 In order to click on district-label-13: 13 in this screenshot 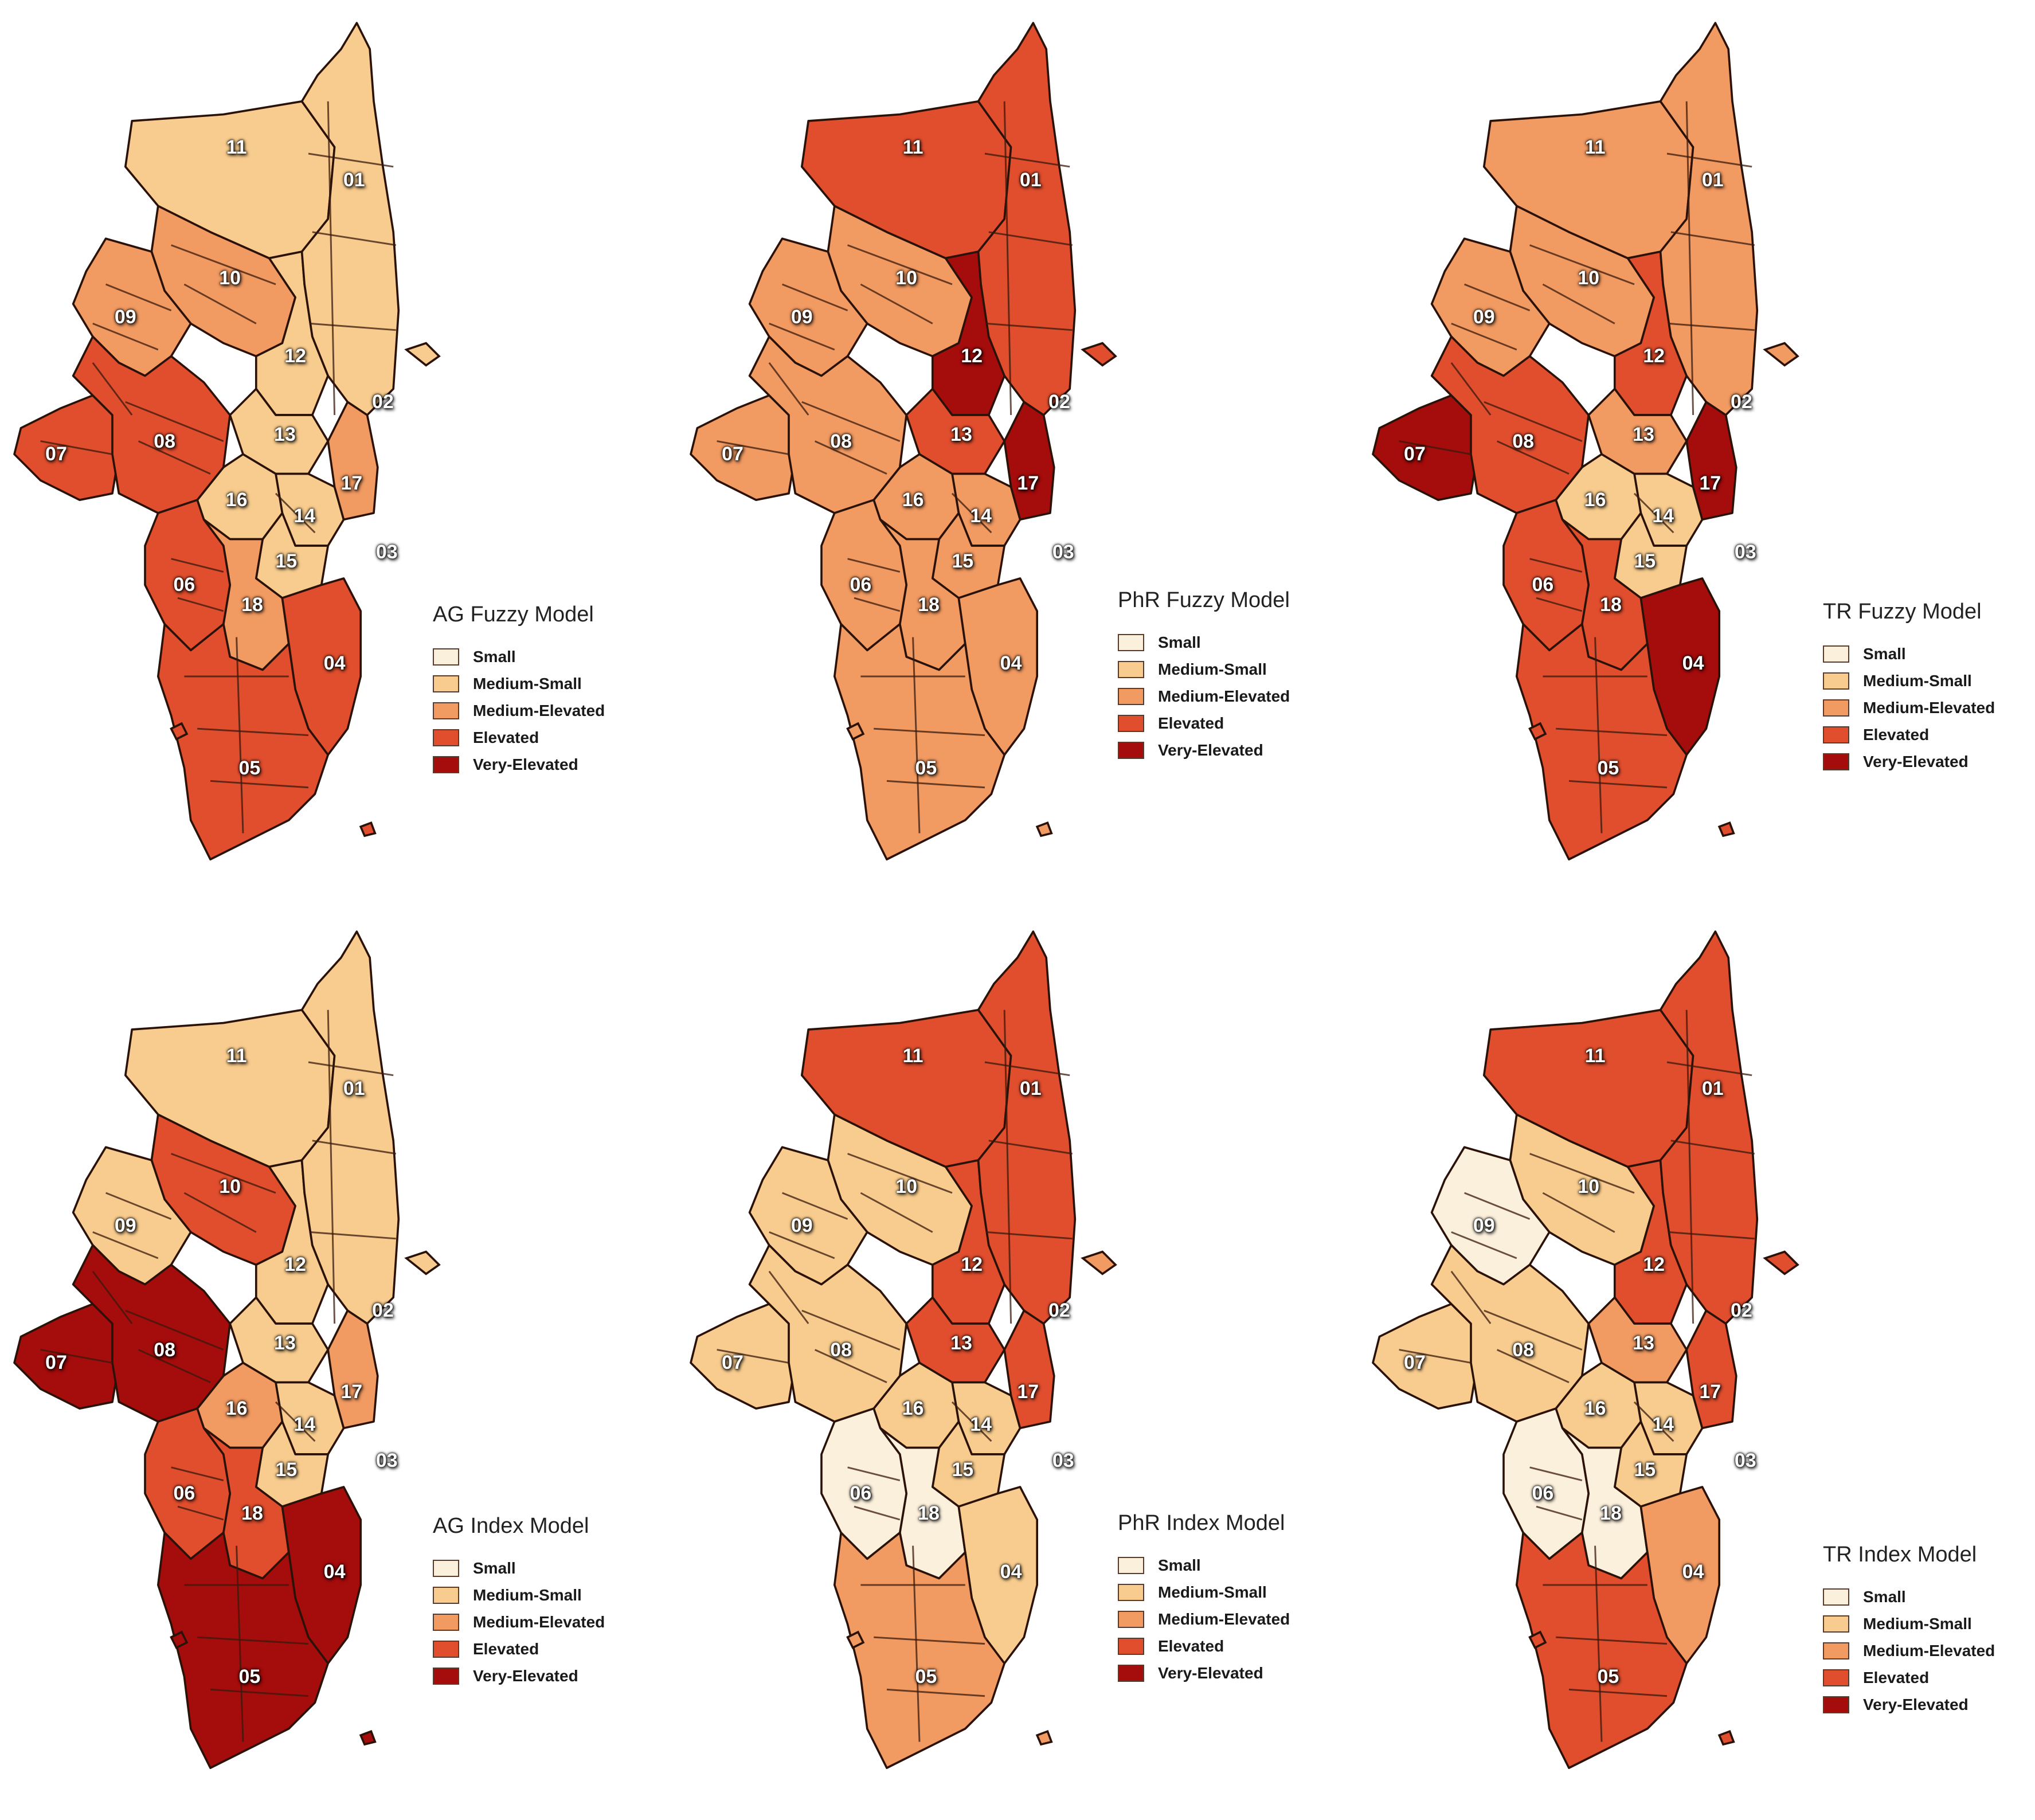, I will do `click(285, 1344)`.